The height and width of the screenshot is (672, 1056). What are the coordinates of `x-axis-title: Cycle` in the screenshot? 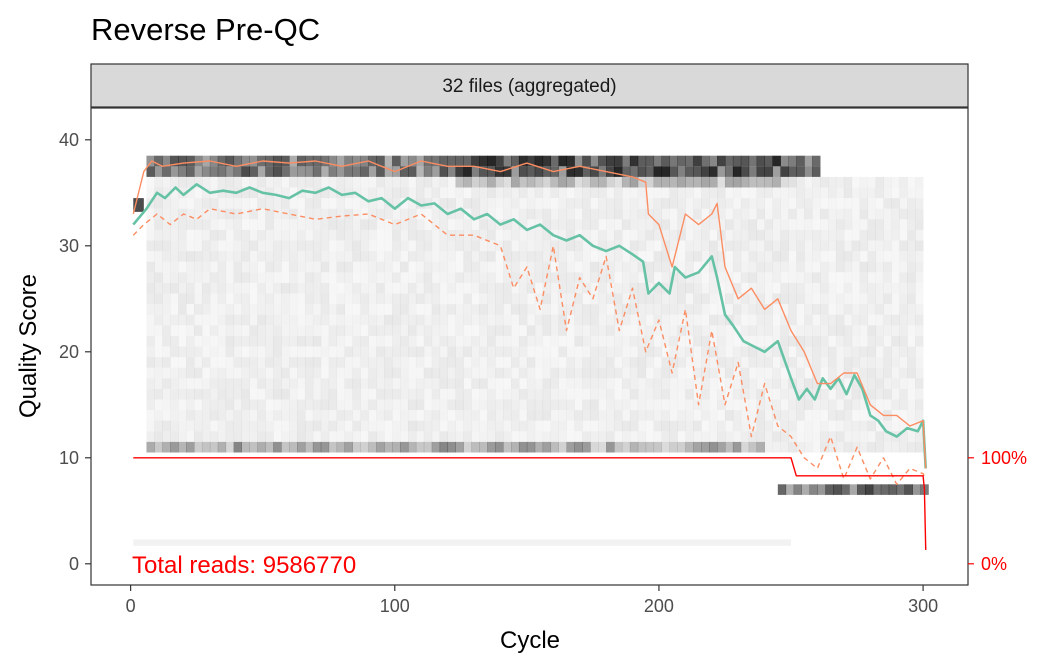 It's located at (530, 640).